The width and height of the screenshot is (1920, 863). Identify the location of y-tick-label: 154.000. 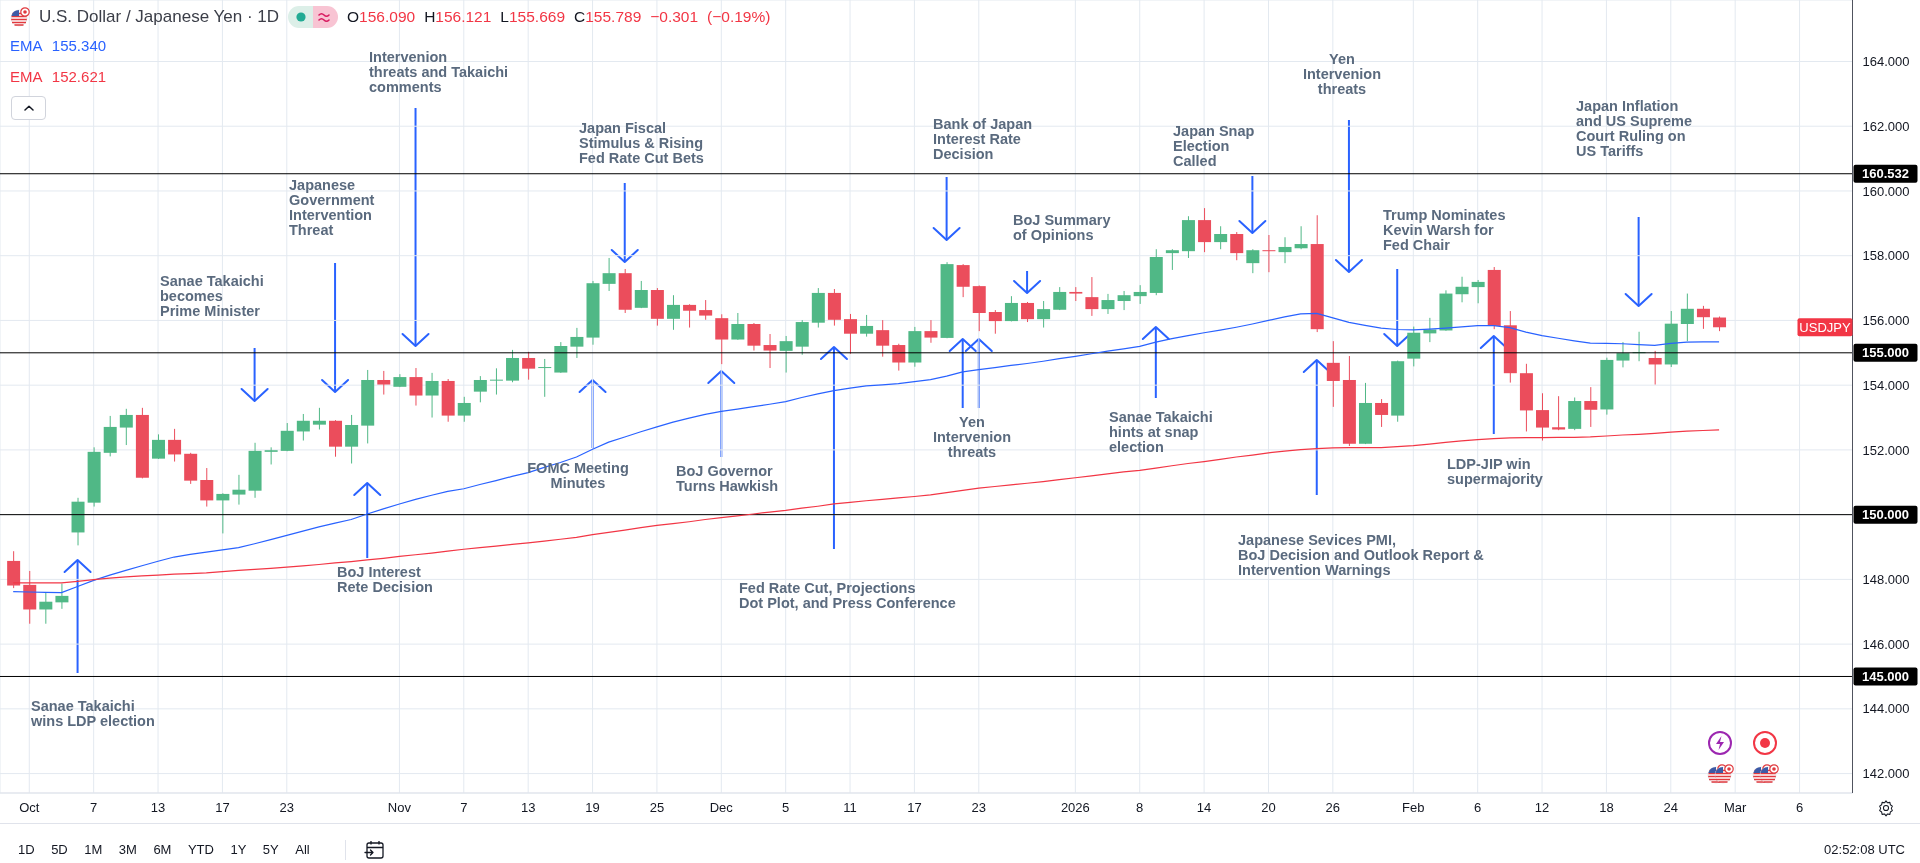
(1886, 385).